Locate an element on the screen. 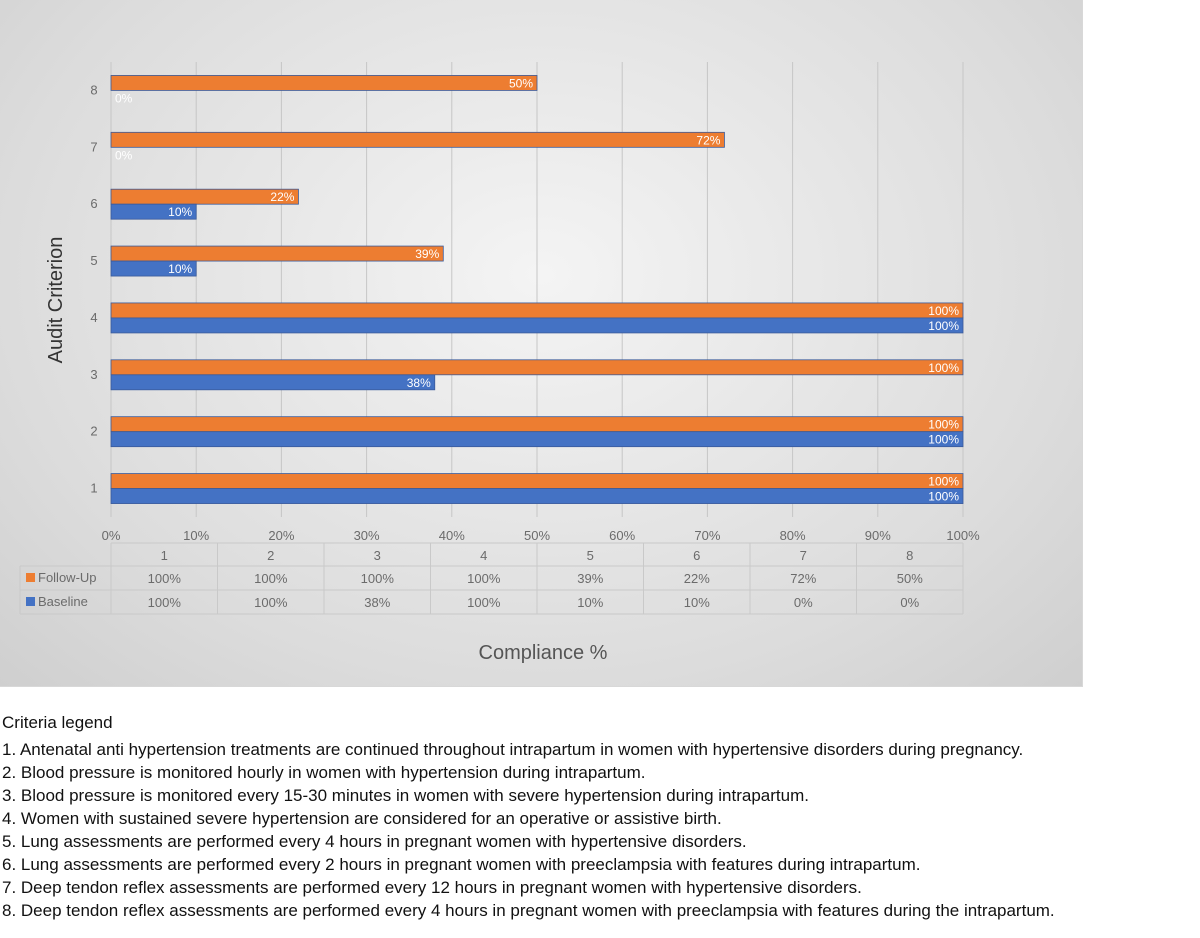  data-label: 50% is located at coordinates (521, 83).